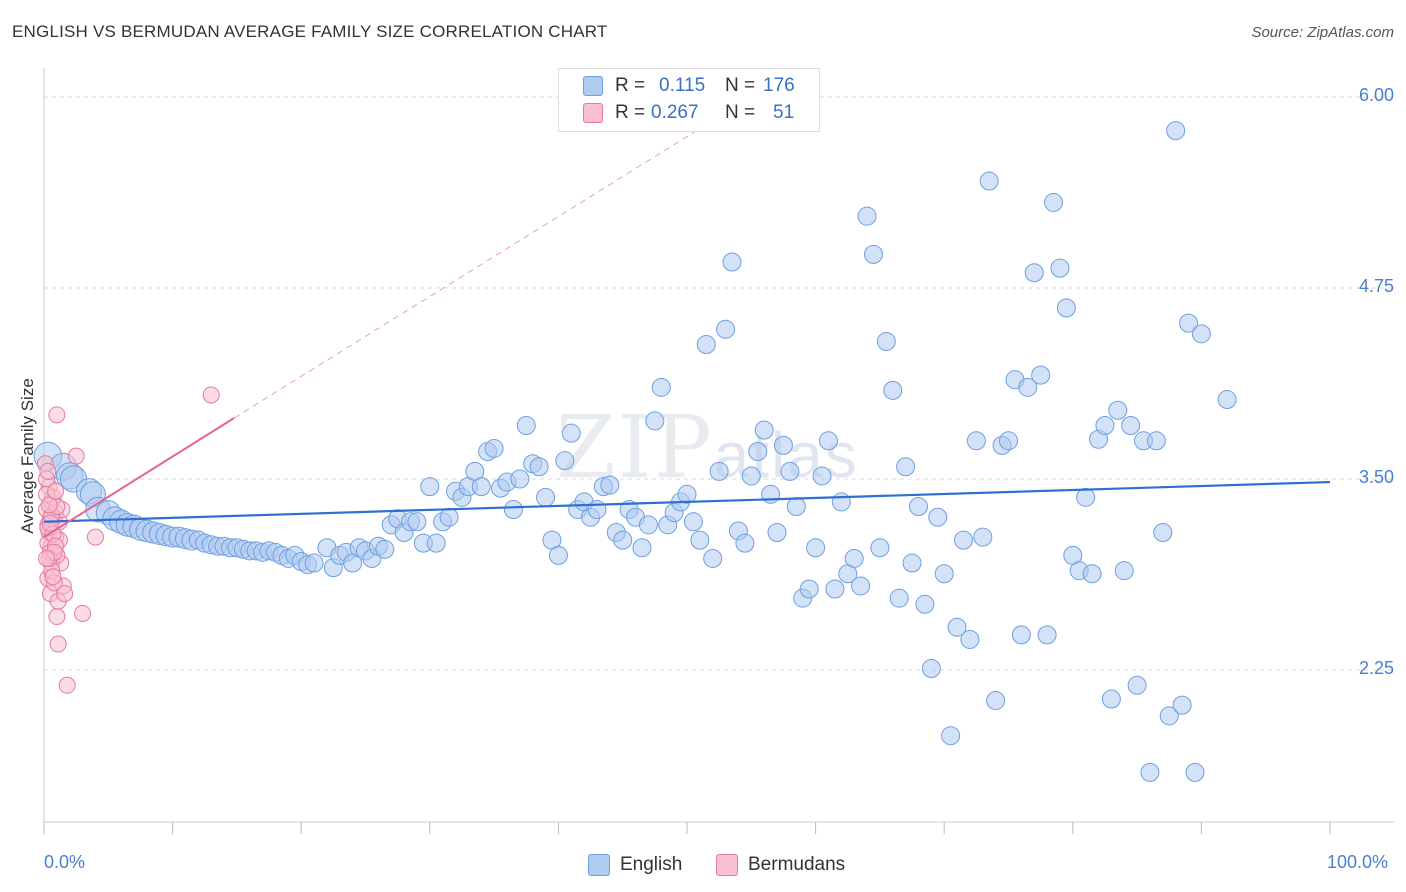 The height and width of the screenshot is (892, 1406). I want to click on english-trend-line, so click(687, 501).